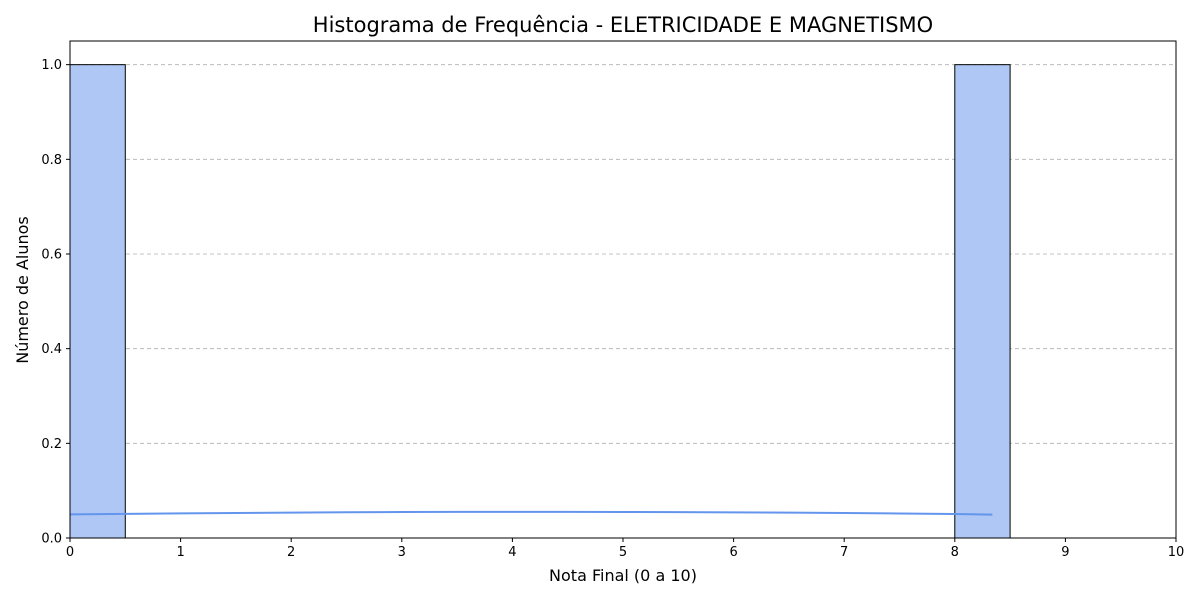 This screenshot has height=600, width=1200. I want to click on y-tick-label-4: 0.8, so click(51, 160).